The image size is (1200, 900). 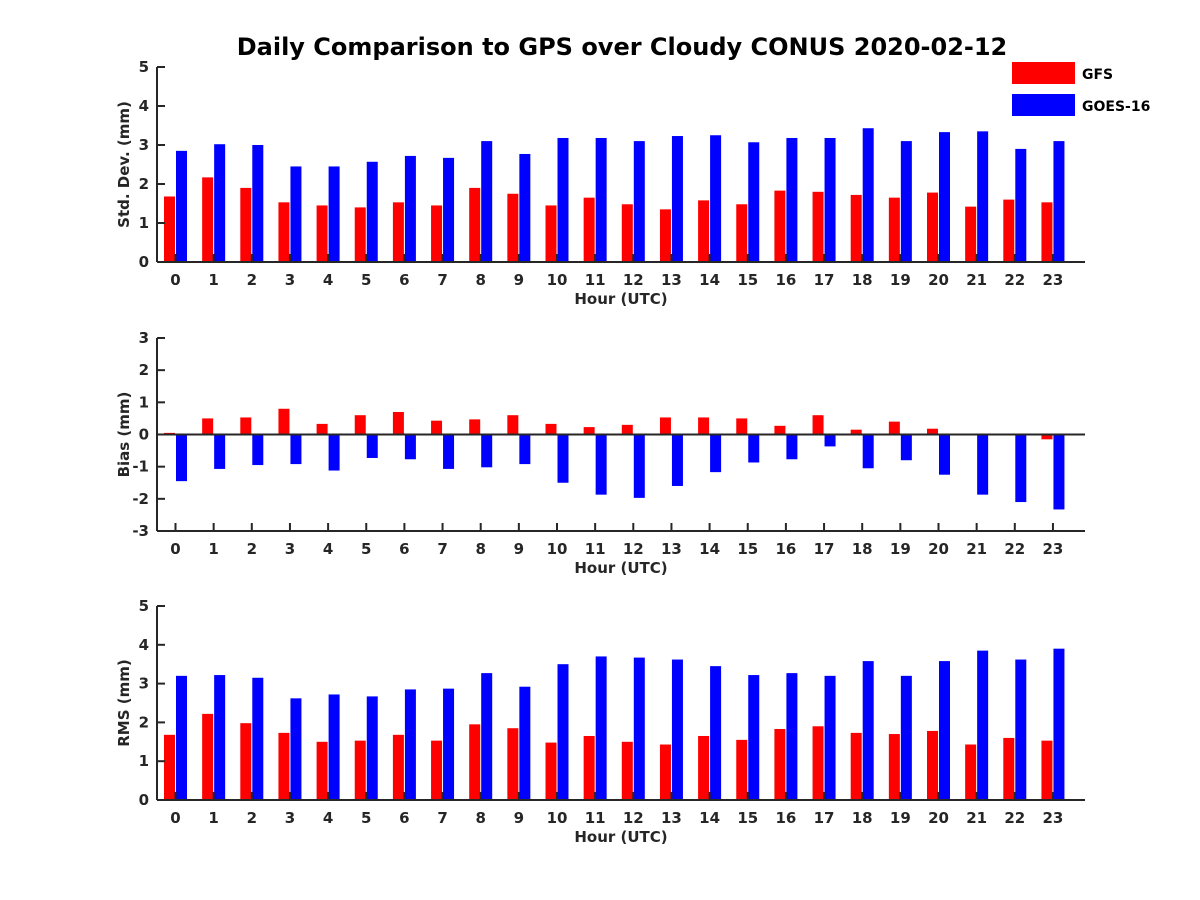 What do you see at coordinates (480, 280) in the screenshot?
I see `x-tick-label: 8` at bounding box center [480, 280].